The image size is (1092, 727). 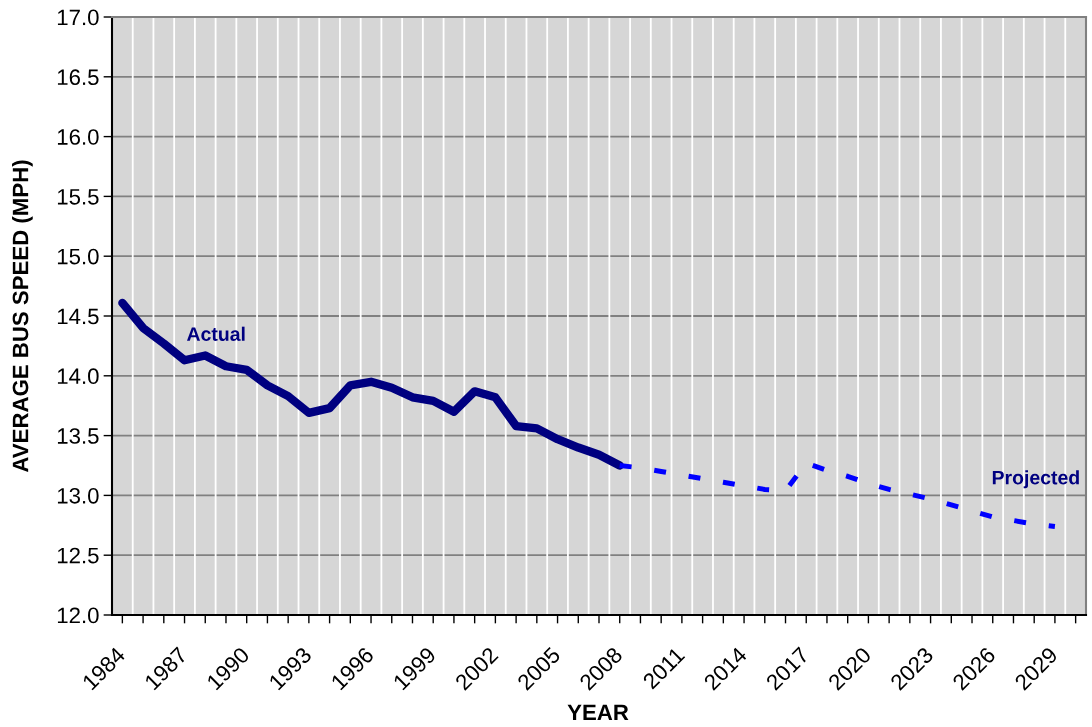 I want to click on y-tick-label: 14.0, so click(x=78, y=376).